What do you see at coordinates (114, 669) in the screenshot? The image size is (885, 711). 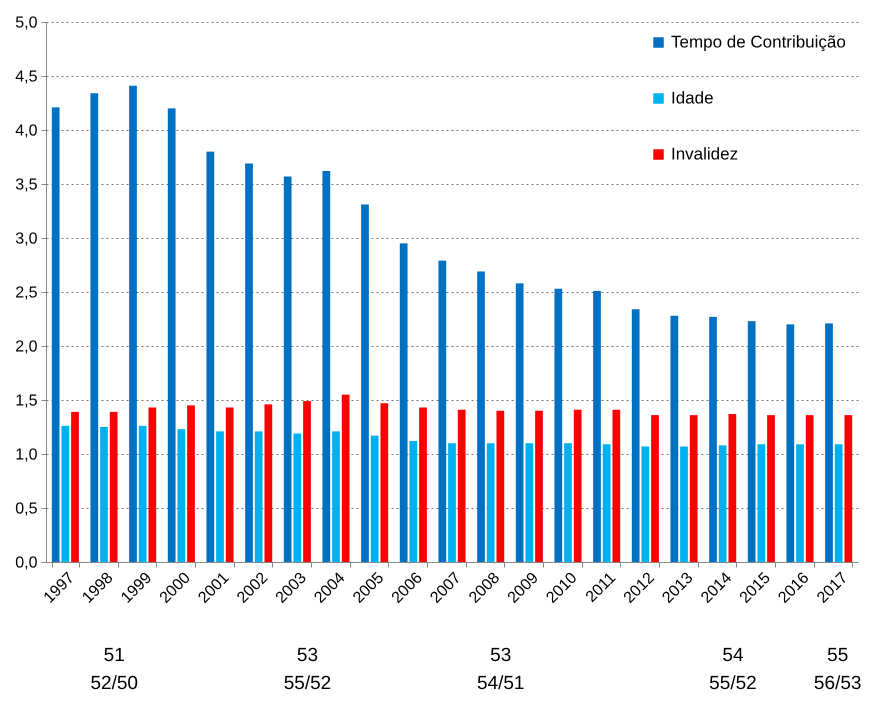 I see `text: 51 52/50` at bounding box center [114, 669].